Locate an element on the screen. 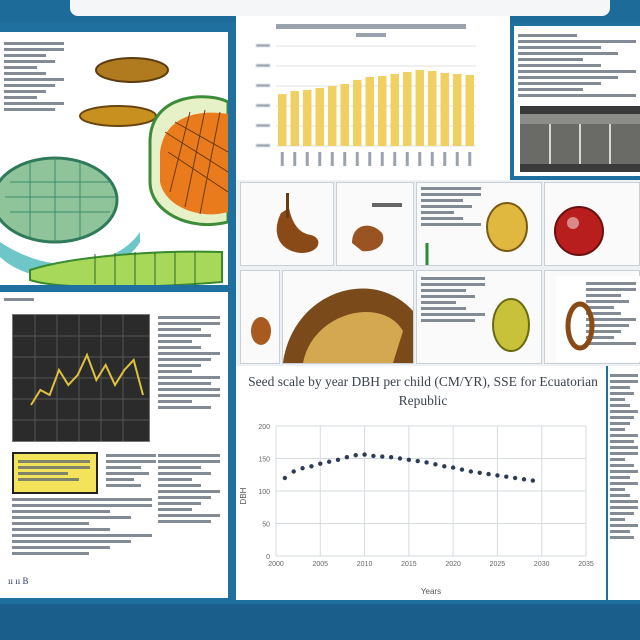 The image size is (640, 640). right-text-block is located at coordinates (189, 364).